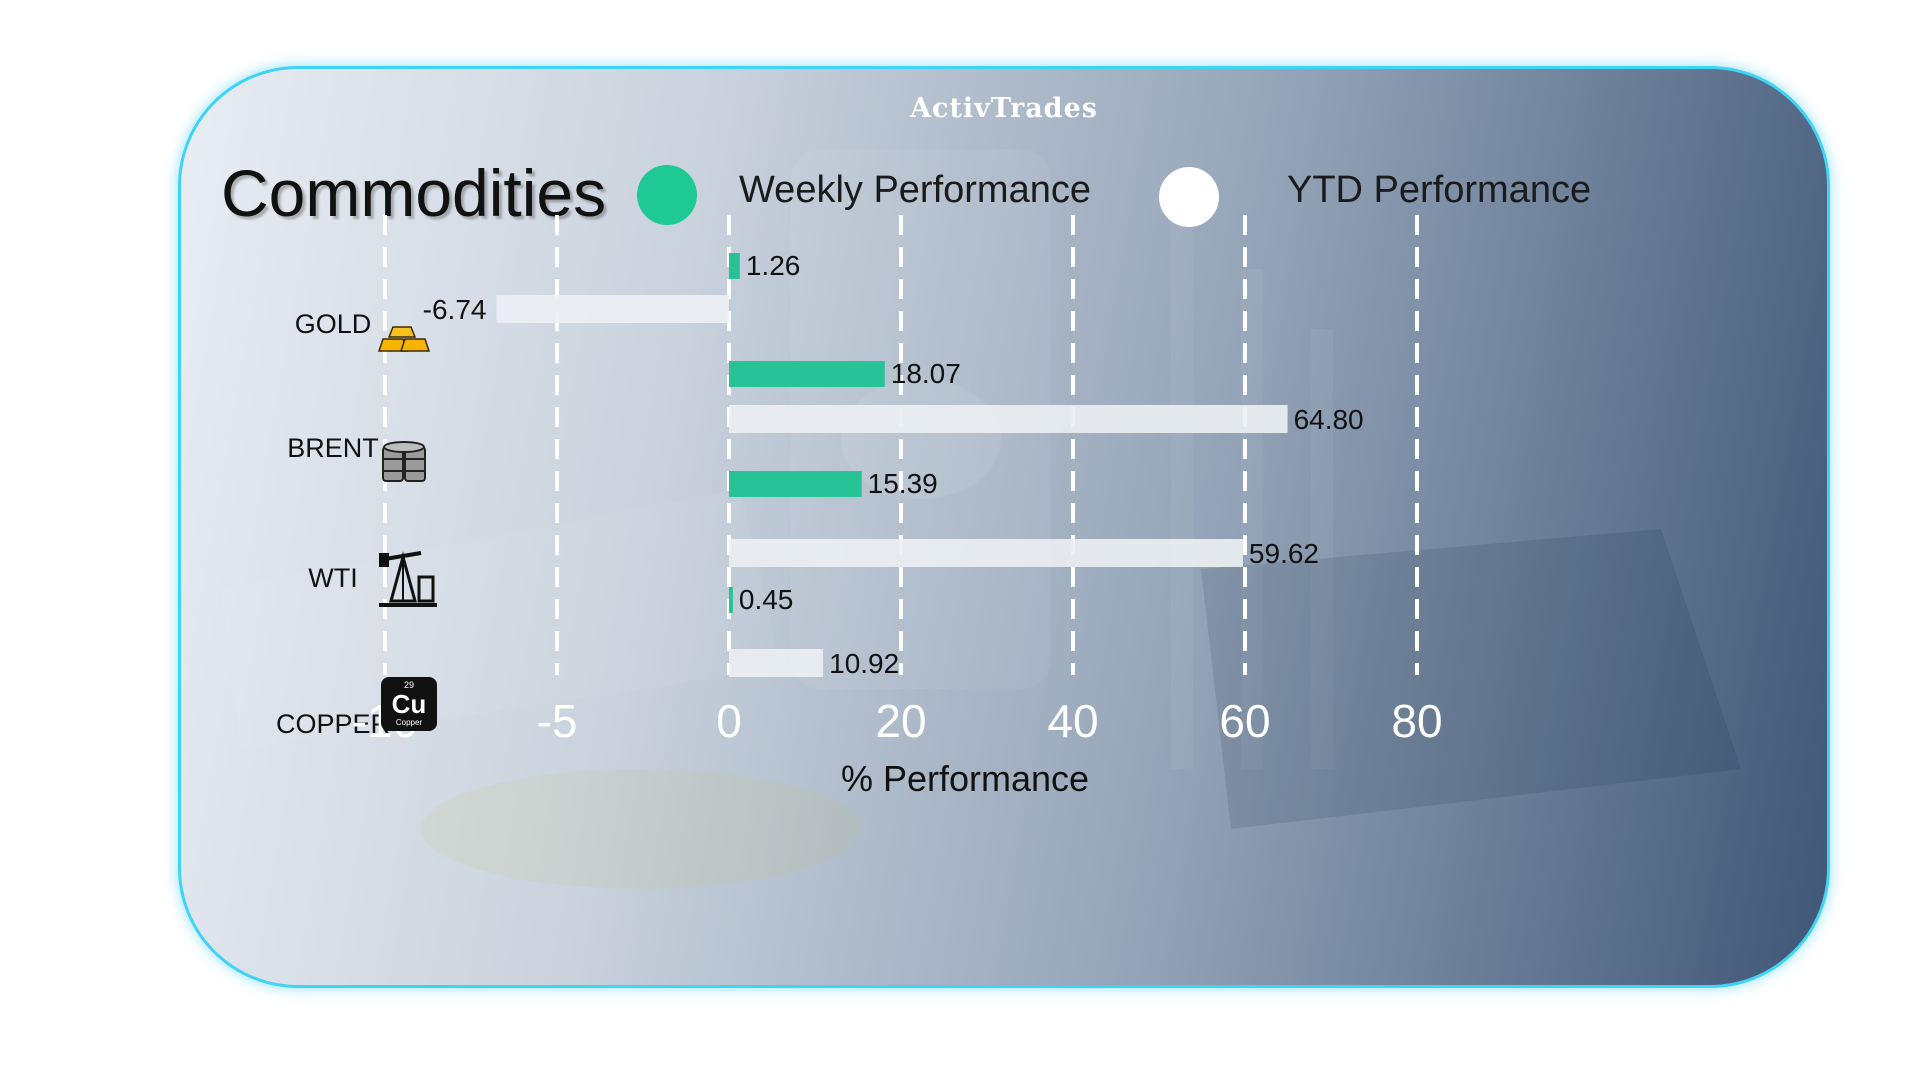 The height and width of the screenshot is (1080, 1920). What do you see at coordinates (729, 721) in the screenshot?
I see `x-tick-label: 0` at bounding box center [729, 721].